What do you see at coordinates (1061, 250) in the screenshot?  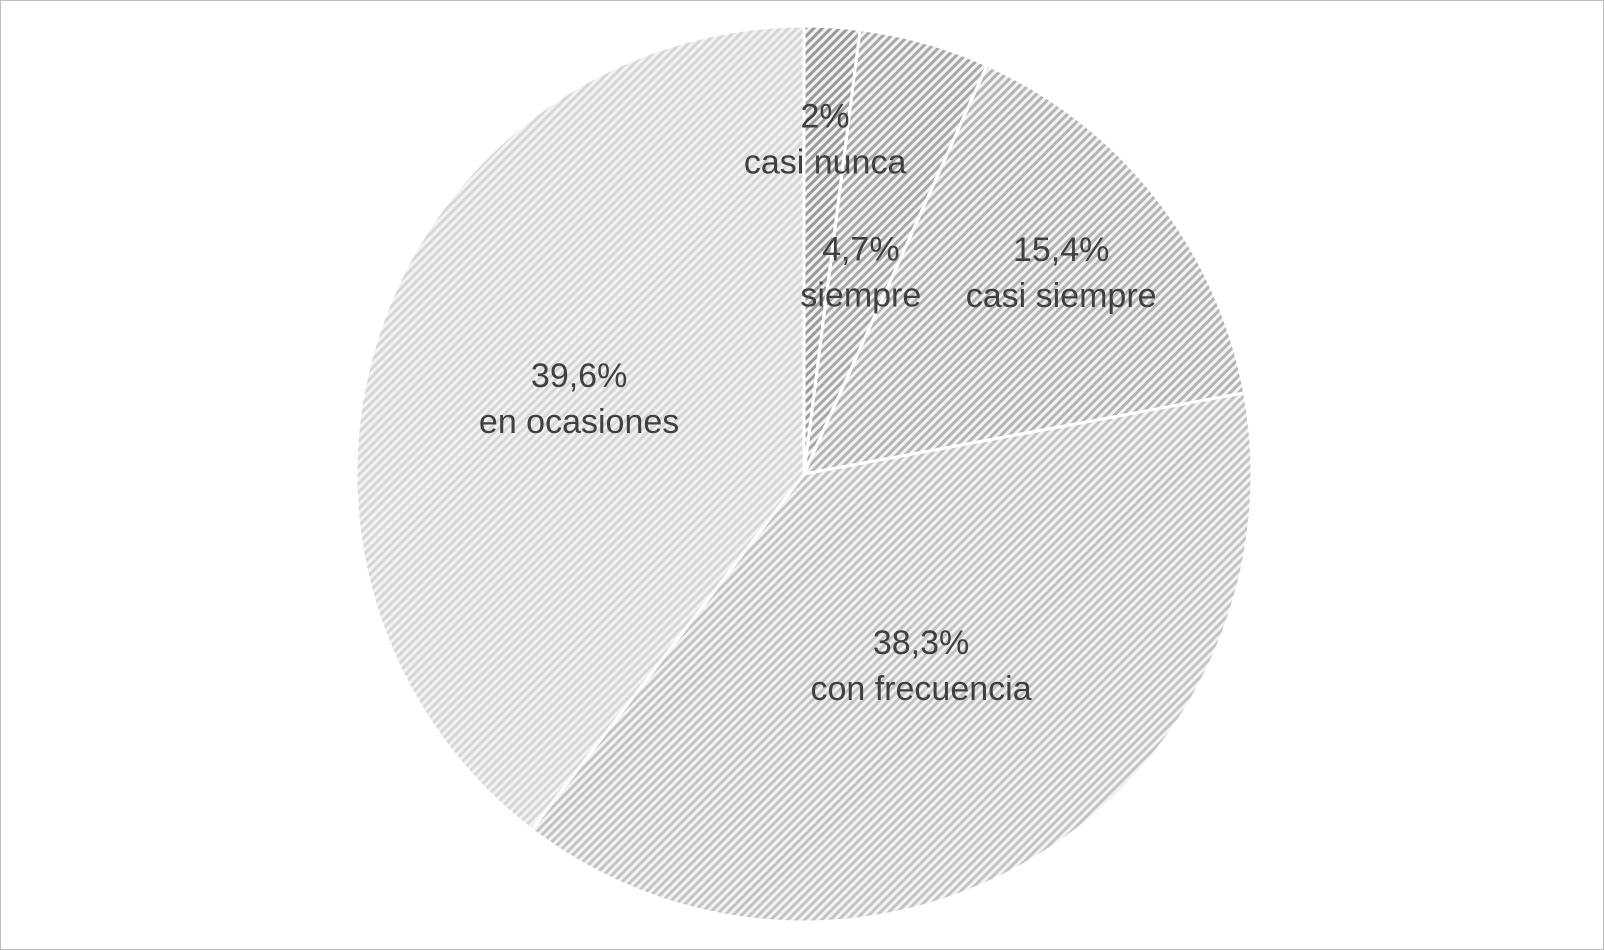 I see `data-label-value-casi-siempre: 15,4%` at bounding box center [1061, 250].